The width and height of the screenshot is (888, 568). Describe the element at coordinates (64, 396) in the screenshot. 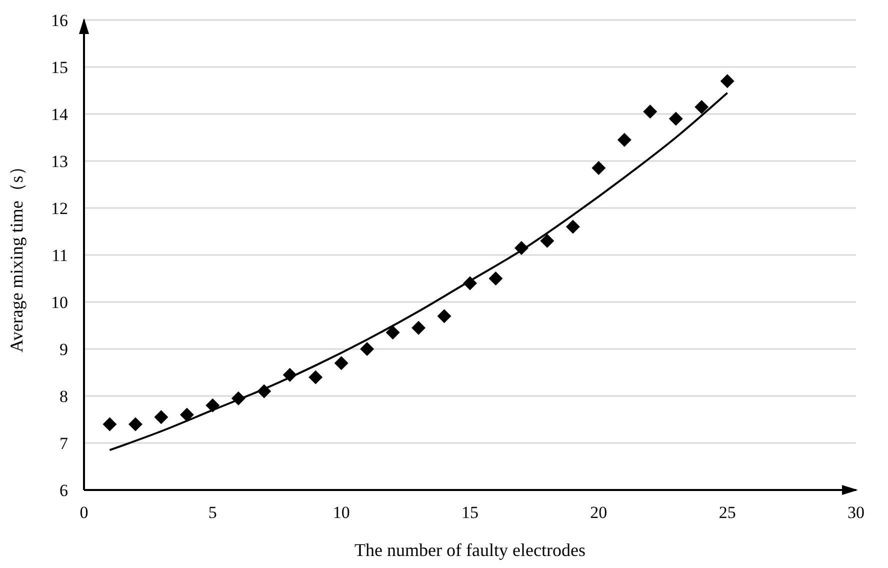

I see `y-tick-label: 8` at that location.